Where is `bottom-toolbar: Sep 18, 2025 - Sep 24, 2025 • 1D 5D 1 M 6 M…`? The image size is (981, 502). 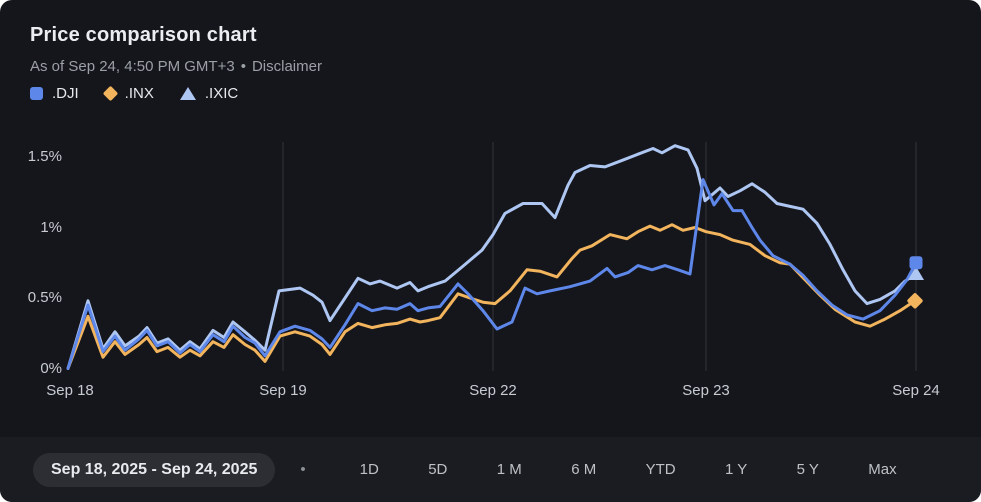 bottom-toolbar: Sep 18, 2025 - Sep 24, 2025 • 1D 5D 1 M 6 M… is located at coordinates (490, 469).